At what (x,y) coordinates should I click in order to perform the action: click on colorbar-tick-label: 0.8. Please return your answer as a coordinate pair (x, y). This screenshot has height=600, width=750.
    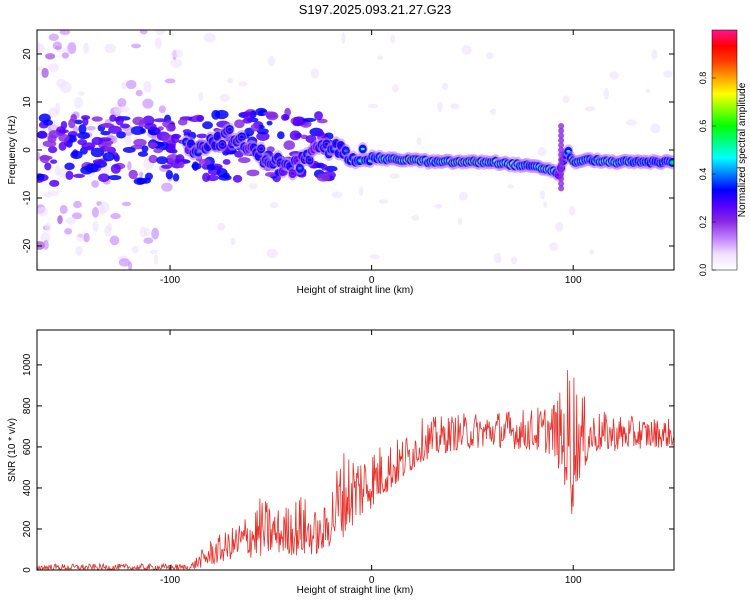
    Looking at the image, I should click on (703, 78).